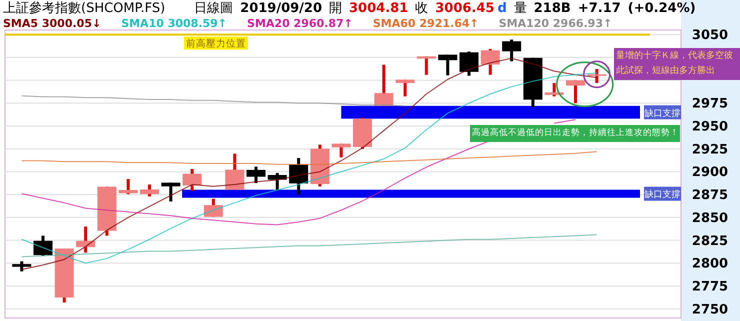  What do you see at coordinates (710, 264) in the screenshot?
I see `y-tick-label: 2800` at bounding box center [710, 264].